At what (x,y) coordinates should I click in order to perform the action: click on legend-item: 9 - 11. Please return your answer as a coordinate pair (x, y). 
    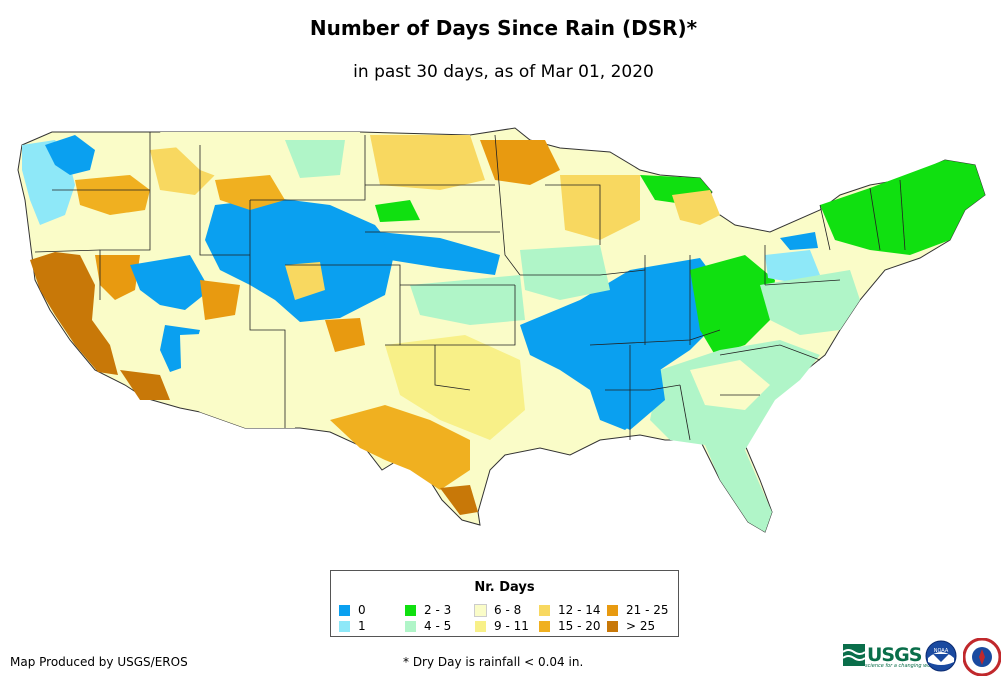
    Looking at the image, I should click on (502, 626).